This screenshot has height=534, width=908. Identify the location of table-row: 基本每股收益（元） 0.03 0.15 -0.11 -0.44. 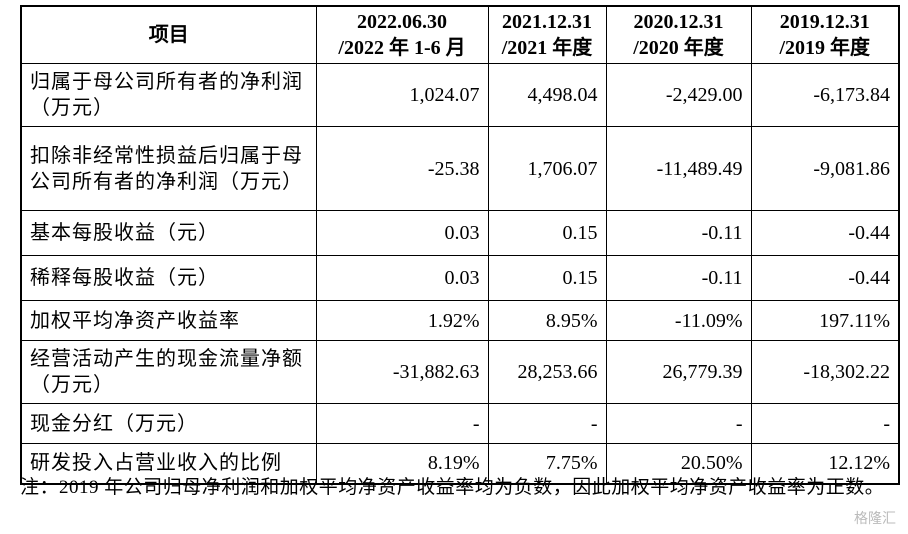
(460, 233).